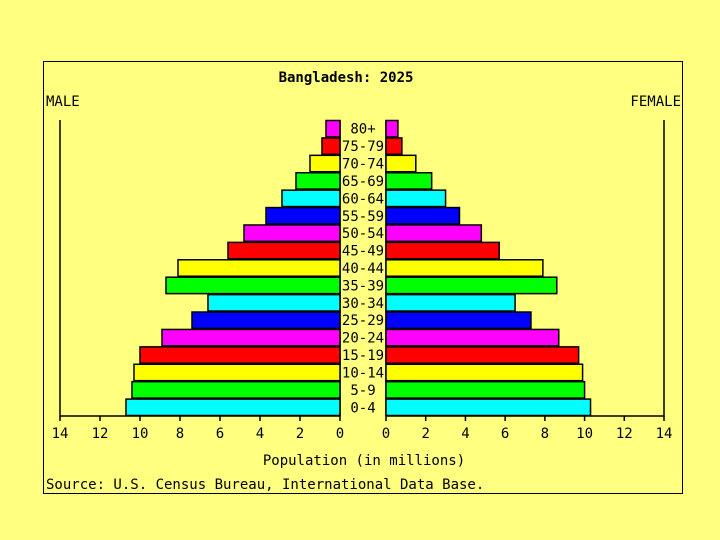  What do you see at coordinates (386, 434) in the screenshot?
I see `female-tick-label: 0` at bounding box center [386, 434].